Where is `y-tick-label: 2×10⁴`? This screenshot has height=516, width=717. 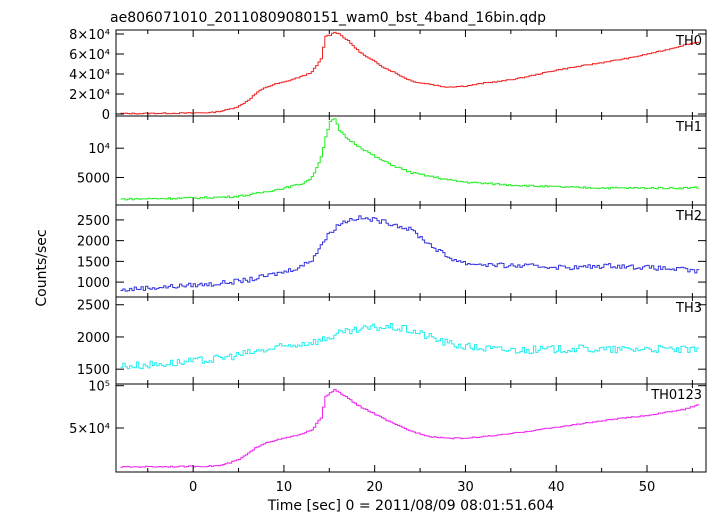
y-tick-label: 2×10⁴ is located at coordinates (89, 95).